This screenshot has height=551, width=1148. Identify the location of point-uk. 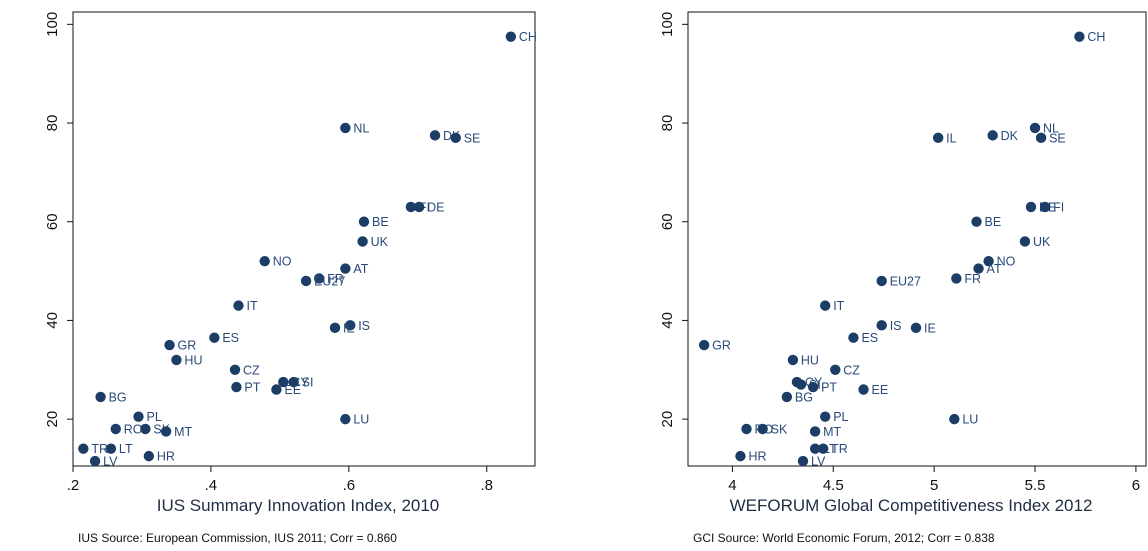
(362, 241).